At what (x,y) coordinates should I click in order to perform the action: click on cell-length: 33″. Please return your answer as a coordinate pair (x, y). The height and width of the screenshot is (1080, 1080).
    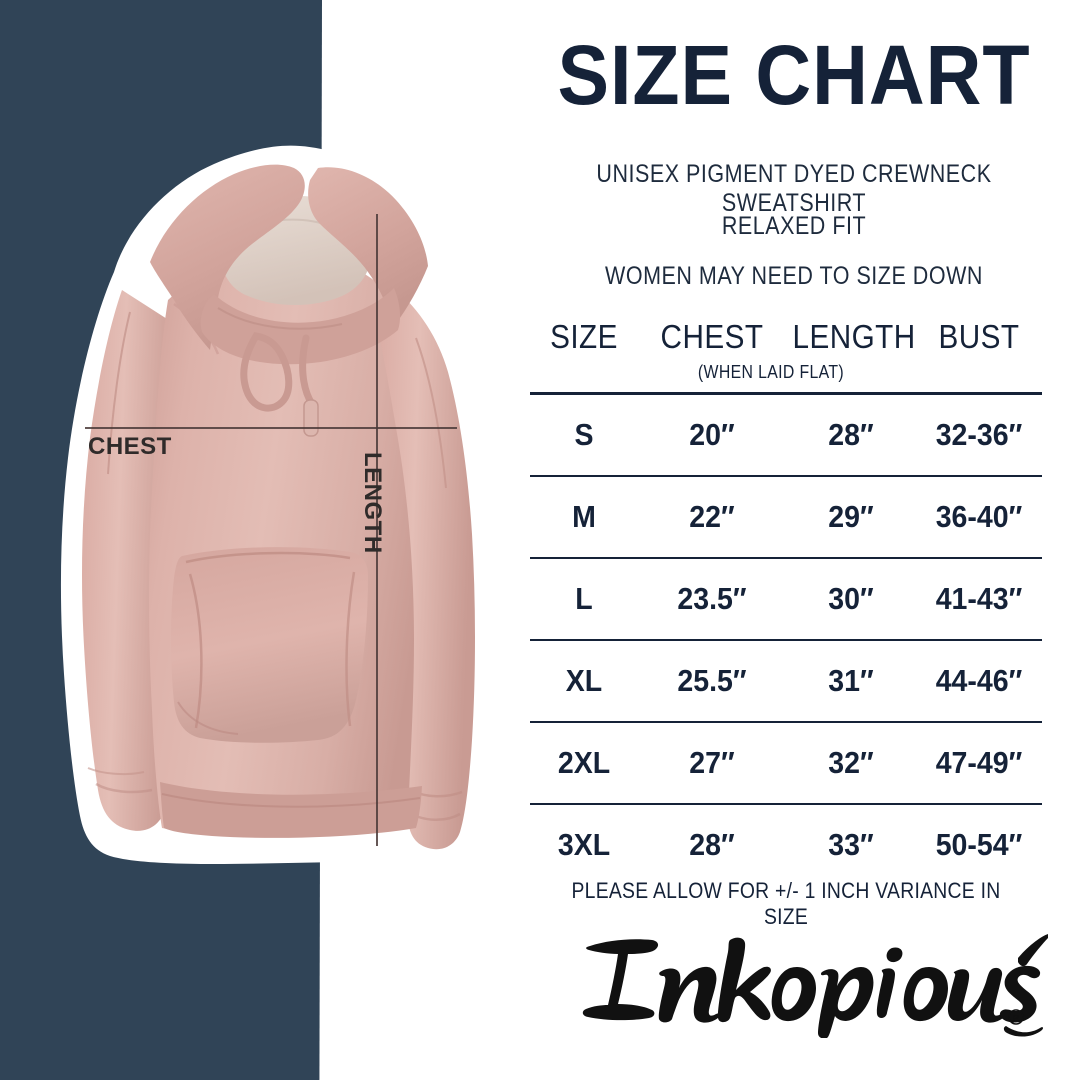
    Looking at the image, I should click on (851, 844).